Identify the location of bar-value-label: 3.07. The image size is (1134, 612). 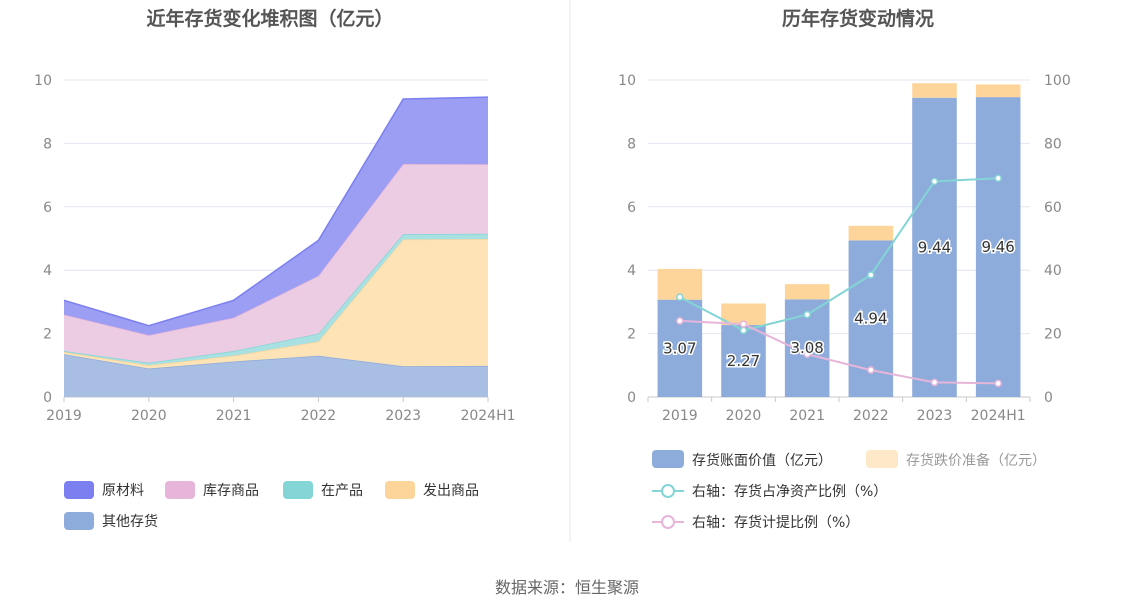
(679, 348).